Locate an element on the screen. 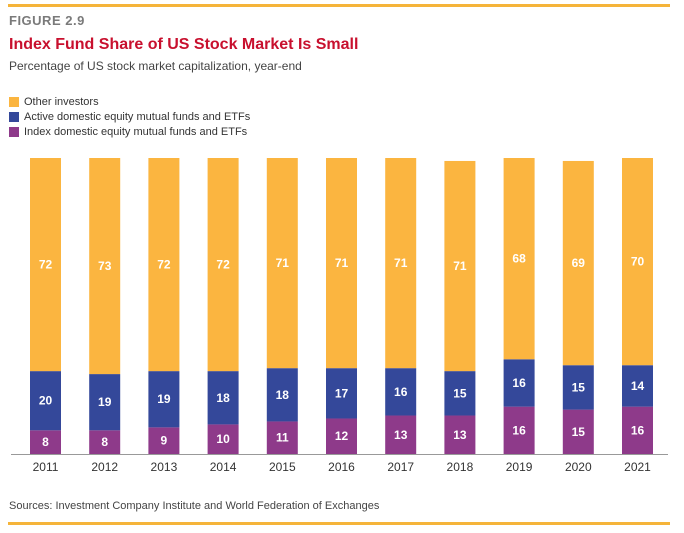 Image resolution: width=684 pixels, height=533 pixels. bar-segment-active-domestic-equity-mutual-funds-and-etfs-2018 is located at coordinates (460, 393).